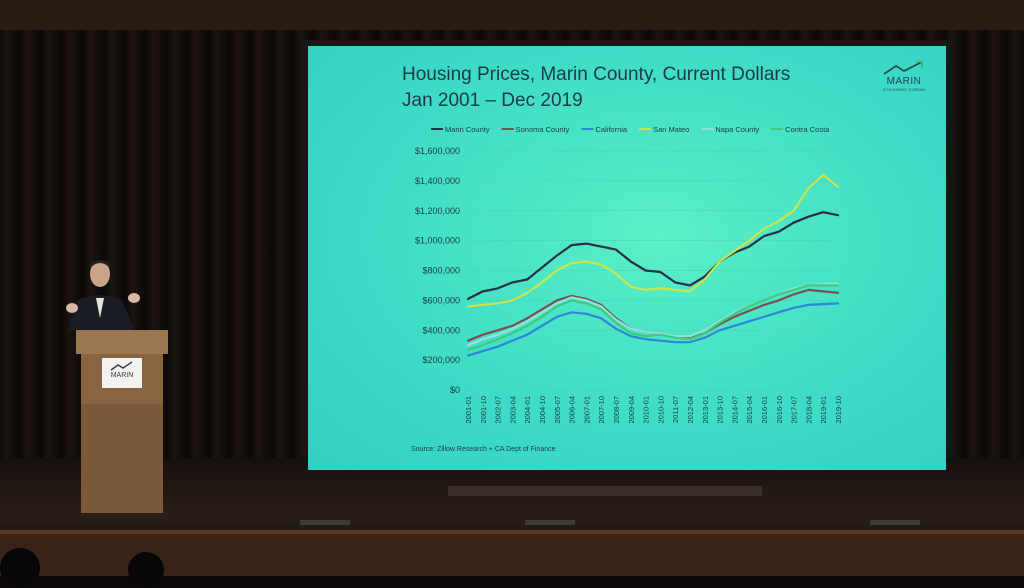 This screenshot has width=1024, height=588. Describe the element at coordinates (527, 410) in the screenshot. I see `x-tick-label: 2004-01` at that location.